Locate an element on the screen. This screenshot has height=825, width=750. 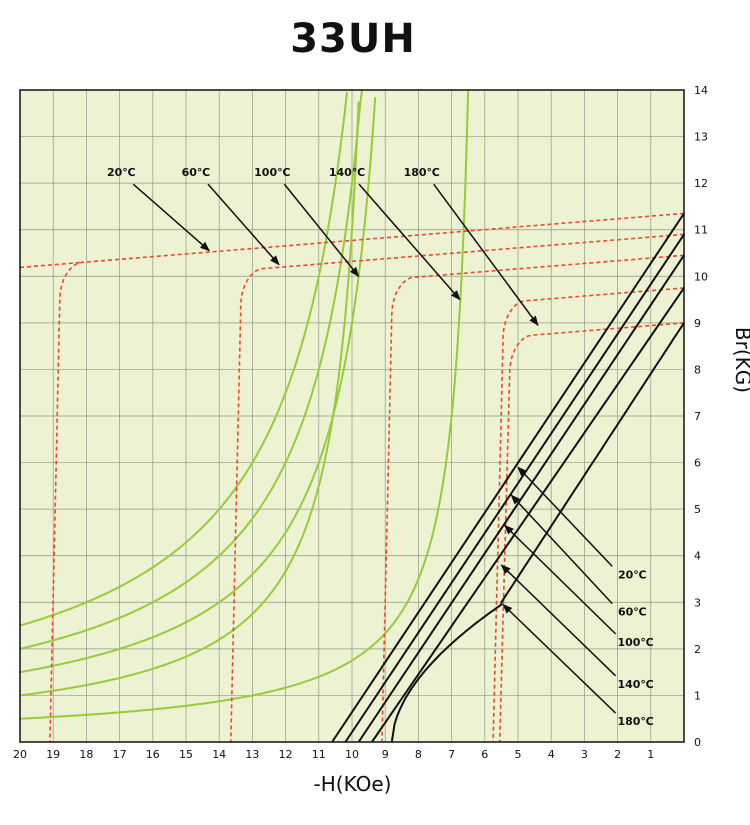
x-tick-label: 3 is located at coordinates (584, 754).